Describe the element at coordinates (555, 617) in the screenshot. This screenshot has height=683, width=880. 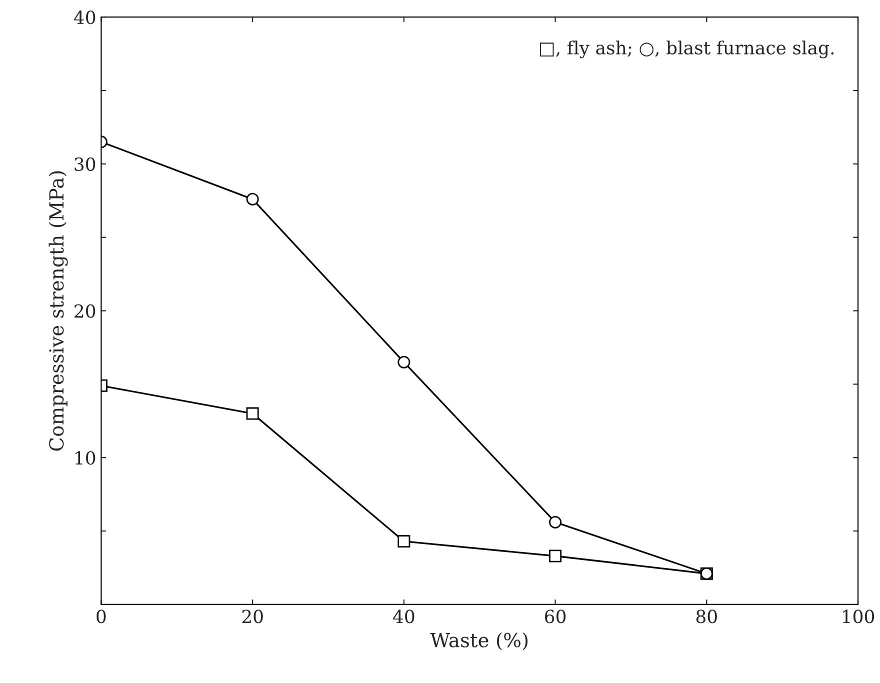
I see `x-tick-label: 60` at that location.